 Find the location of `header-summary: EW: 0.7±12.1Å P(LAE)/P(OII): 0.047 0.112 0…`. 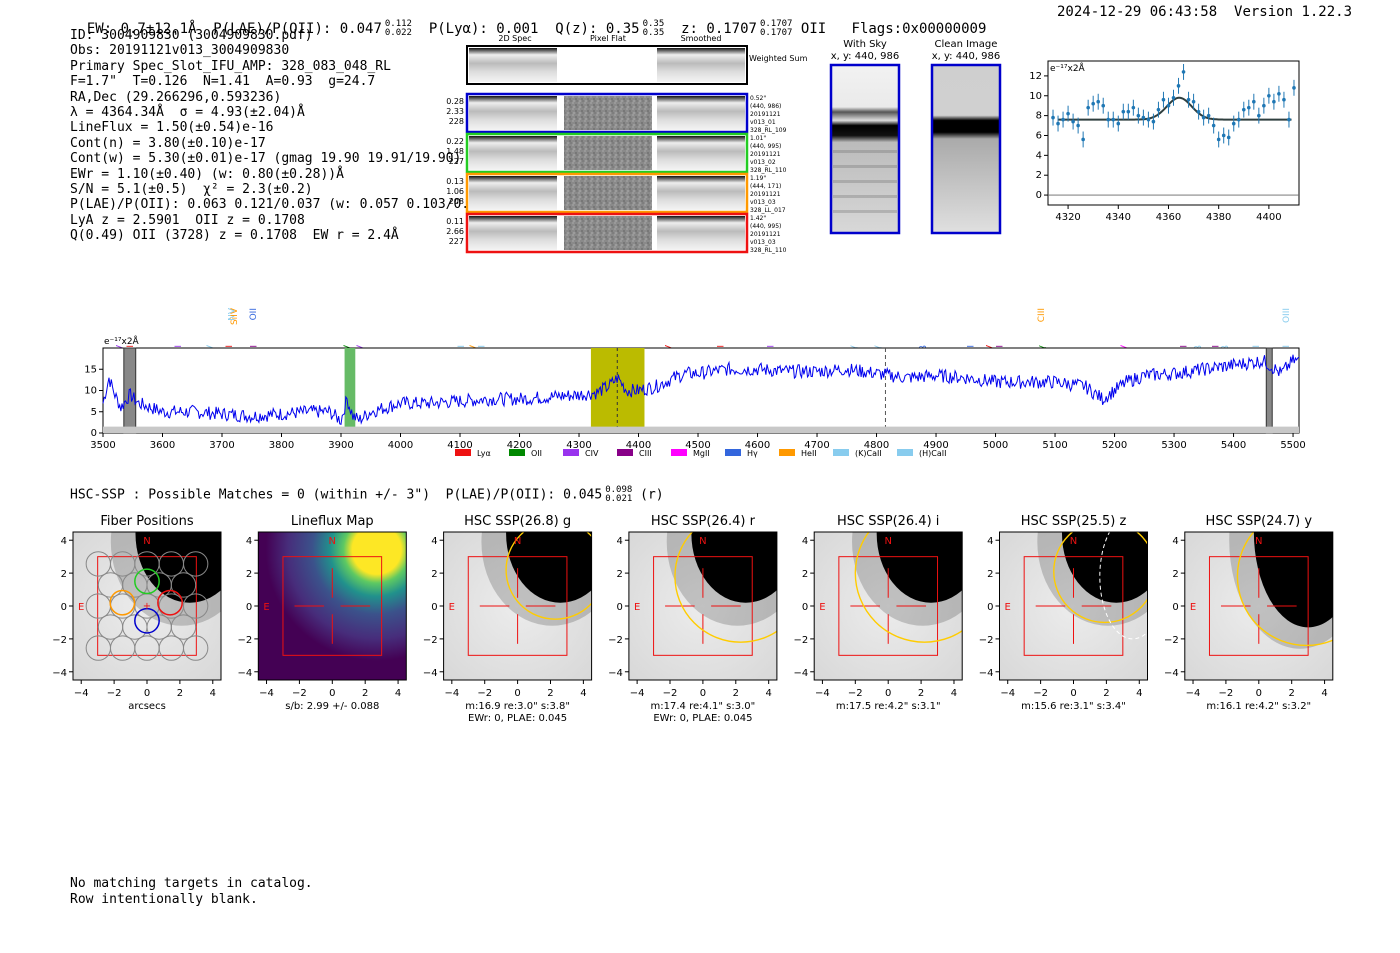

header-summary: EW: 0.7±12.1Å P(LAE)/P(OII): 0.047 0.112 0… is located at coordinates (528, 21).